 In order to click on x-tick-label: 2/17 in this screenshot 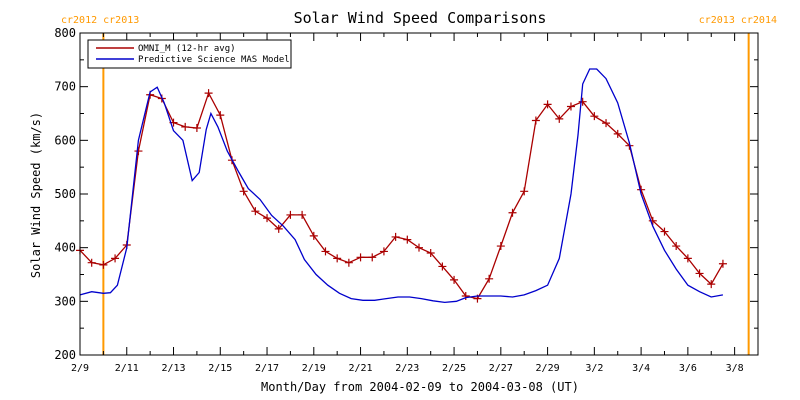, I will do `click(267, 368)`.